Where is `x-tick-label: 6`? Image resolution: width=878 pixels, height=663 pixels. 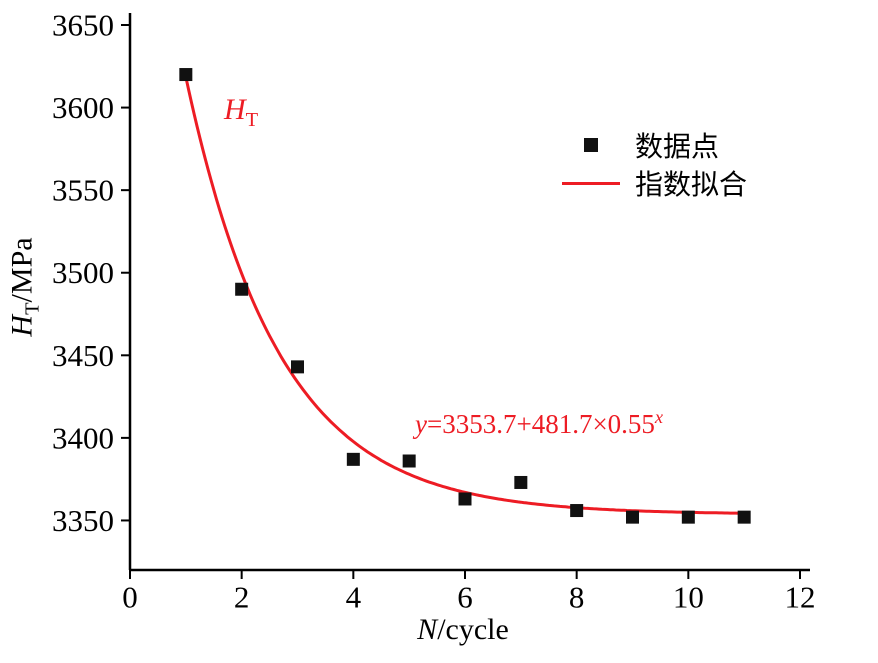
x-tick-label: 6 is located at coordinates (465, 597).